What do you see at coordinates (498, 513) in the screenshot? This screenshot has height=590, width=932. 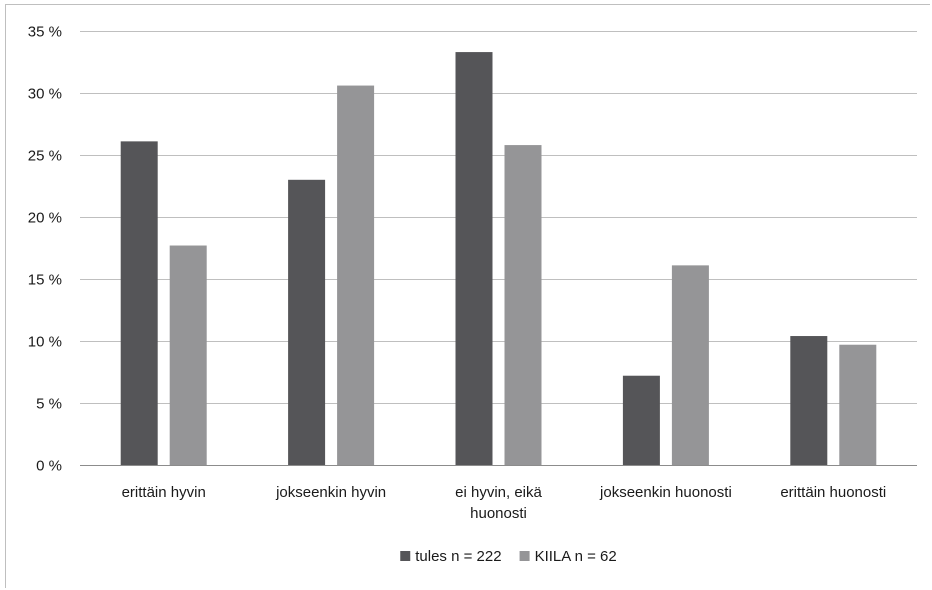 I see `x-tick-label: huonosti` at bounding box center [498, 513].